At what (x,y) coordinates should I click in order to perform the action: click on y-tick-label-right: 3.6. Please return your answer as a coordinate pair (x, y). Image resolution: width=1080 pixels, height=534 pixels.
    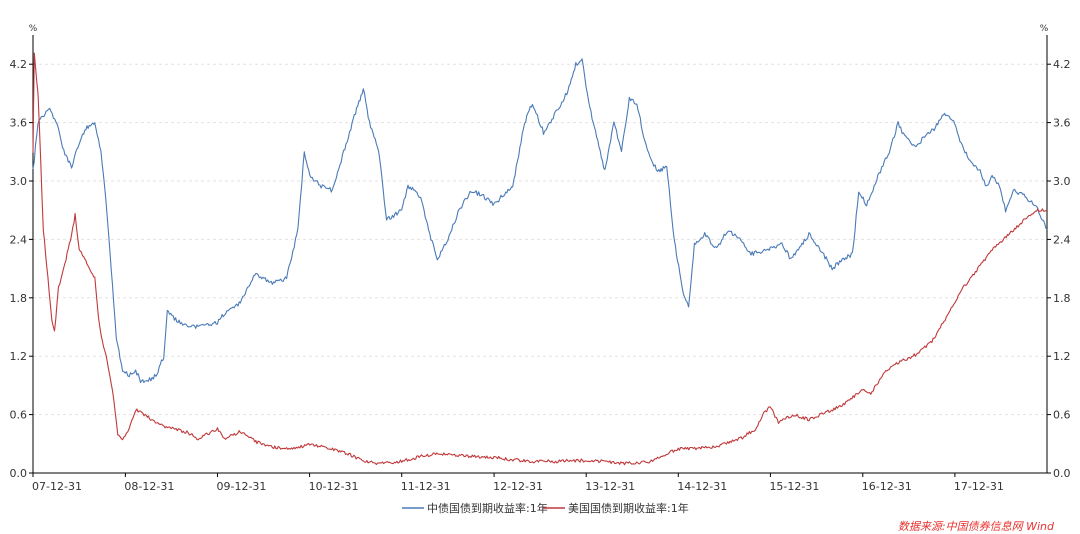
    Looking at the image, I should click on (1062, 123).